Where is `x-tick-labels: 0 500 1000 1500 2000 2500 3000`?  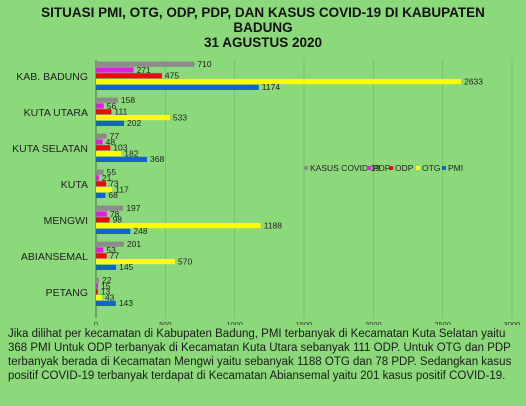 x-tick-labels: 0 500 1000 1500 2000 2500 3000 is located at coordinates (307, 322).